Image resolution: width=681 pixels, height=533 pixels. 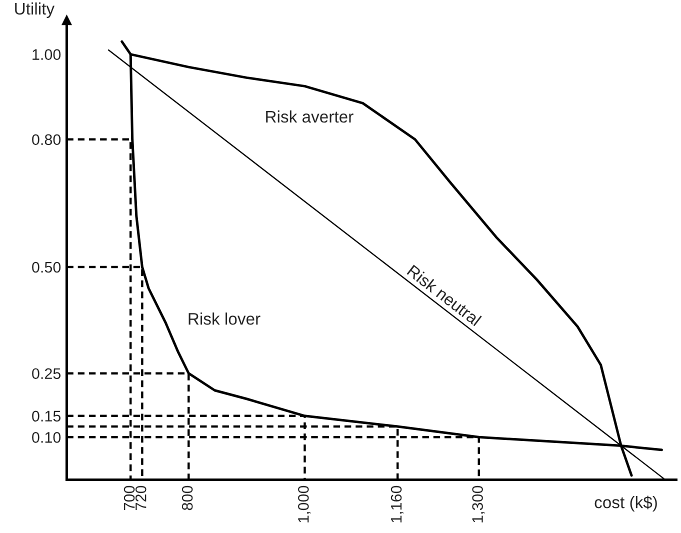 What do you see at coordinates (129, 498) in the screenshot?
I see `x-tick-label: 700` at bounding box center [129, 498].